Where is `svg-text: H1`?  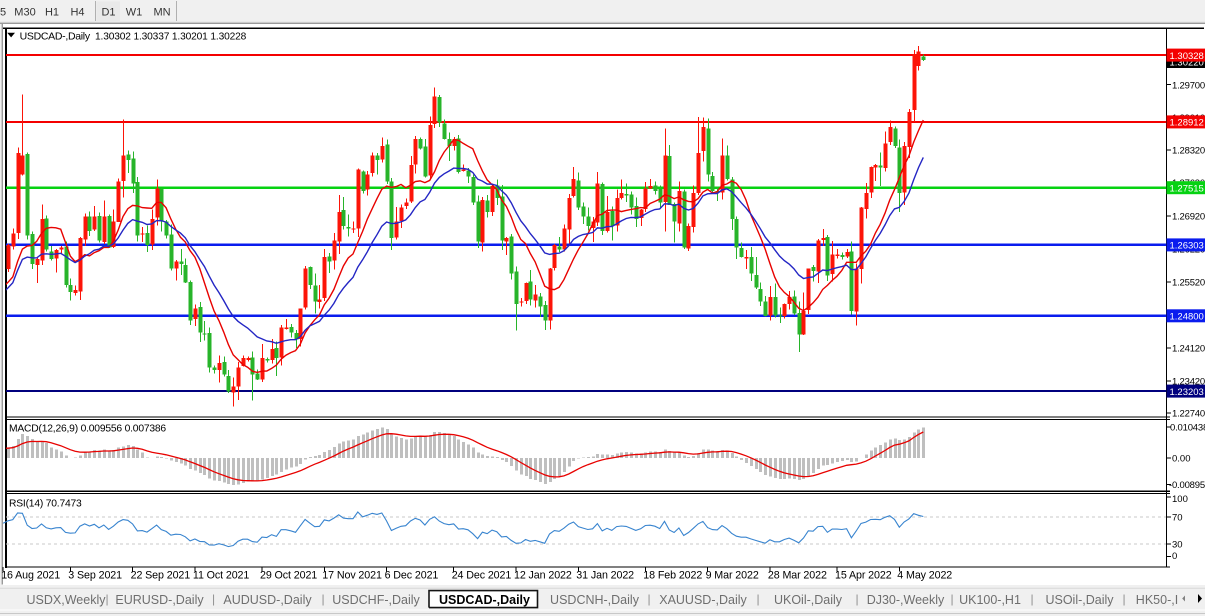
svg-text: H1 is located at coordinates (52, 13).